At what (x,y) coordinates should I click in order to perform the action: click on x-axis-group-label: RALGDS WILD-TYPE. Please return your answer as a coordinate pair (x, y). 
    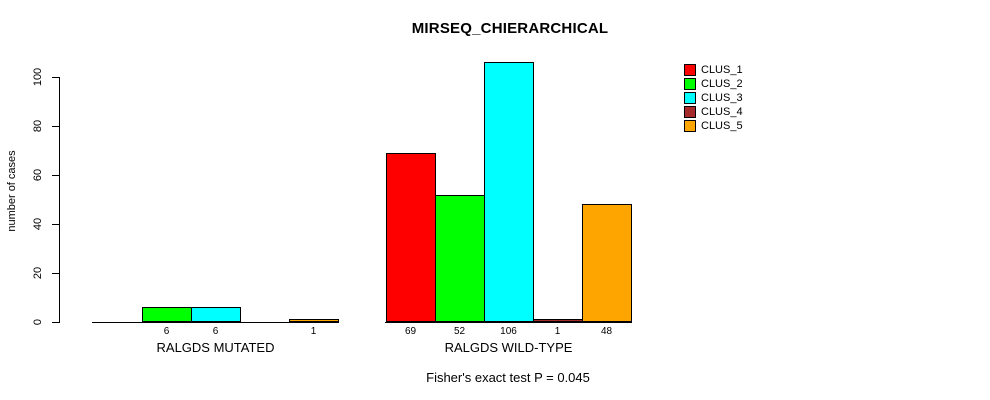
    Looking at the image, I should click on (508, 347).